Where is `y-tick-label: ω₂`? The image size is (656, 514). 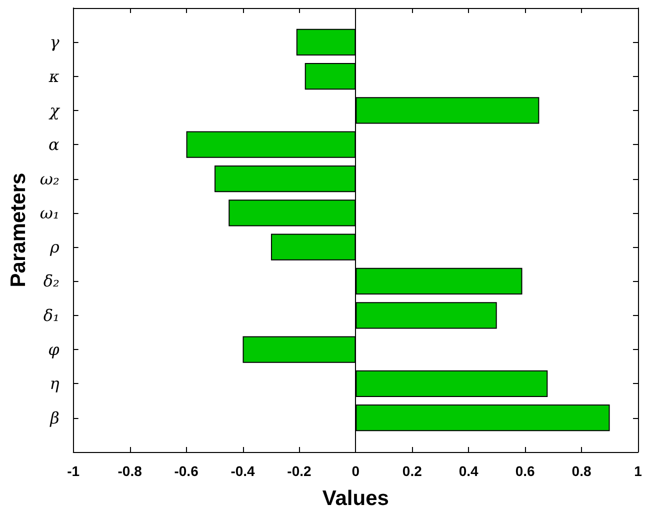
y-tick-label: ω₂ is located at coordinates (50, 178).